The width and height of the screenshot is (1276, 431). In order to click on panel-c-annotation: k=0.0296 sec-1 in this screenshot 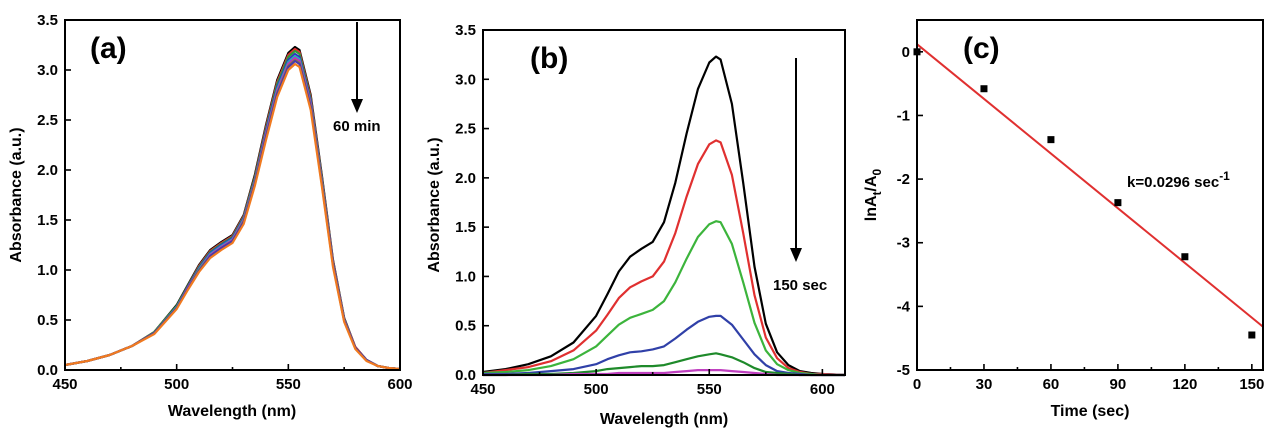, I will do `click(1178, 180)`.